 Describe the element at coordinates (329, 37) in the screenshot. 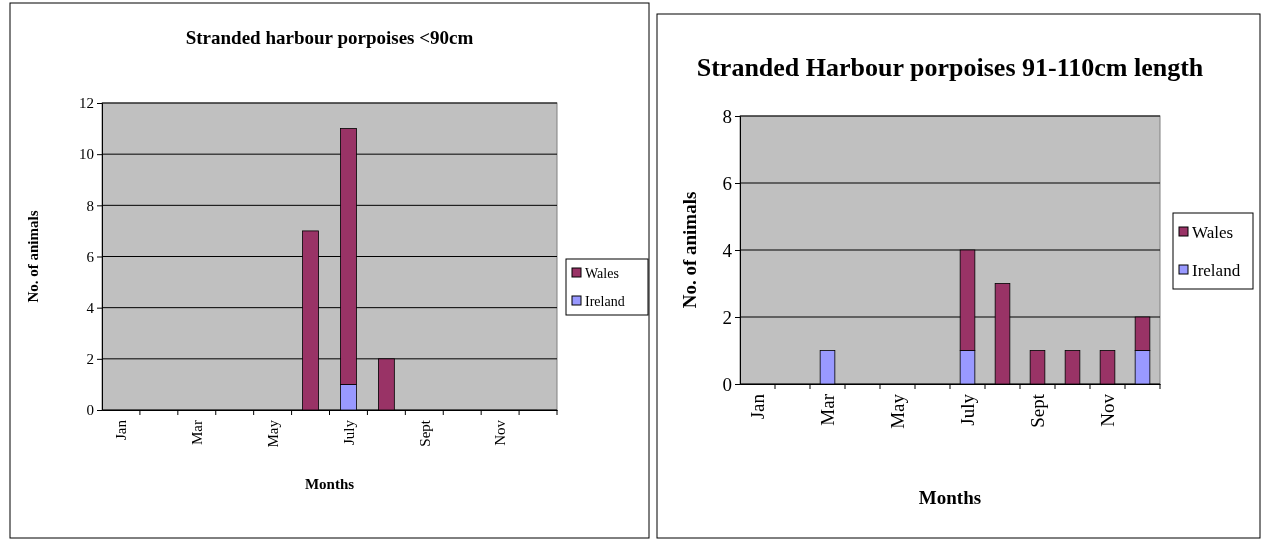

I see `chart-title: Stranded harbour porpoises <90cm` at that location.